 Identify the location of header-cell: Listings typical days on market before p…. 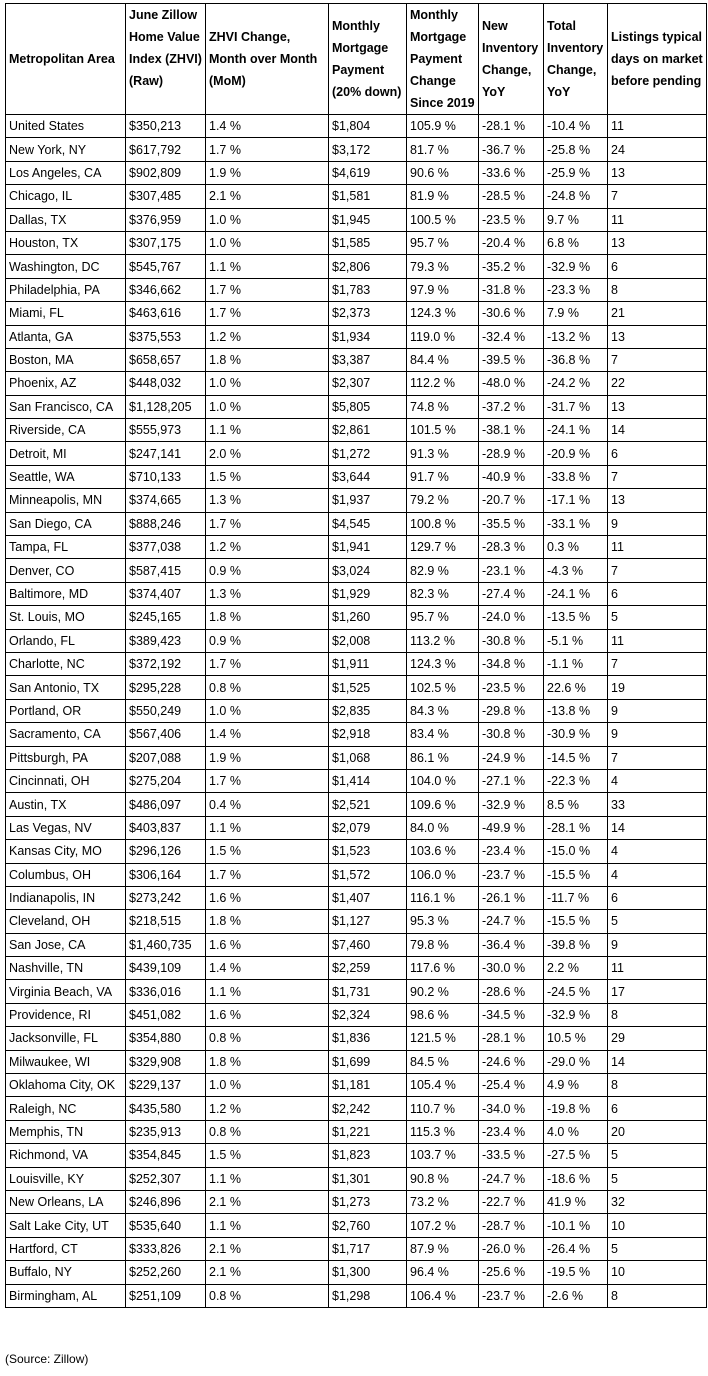
(657, 59).